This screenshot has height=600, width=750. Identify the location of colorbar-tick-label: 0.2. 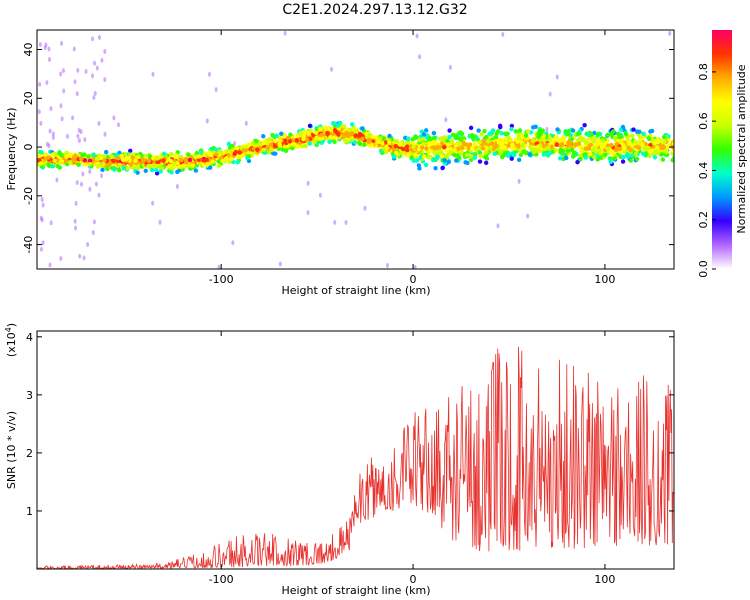
(703, 220).